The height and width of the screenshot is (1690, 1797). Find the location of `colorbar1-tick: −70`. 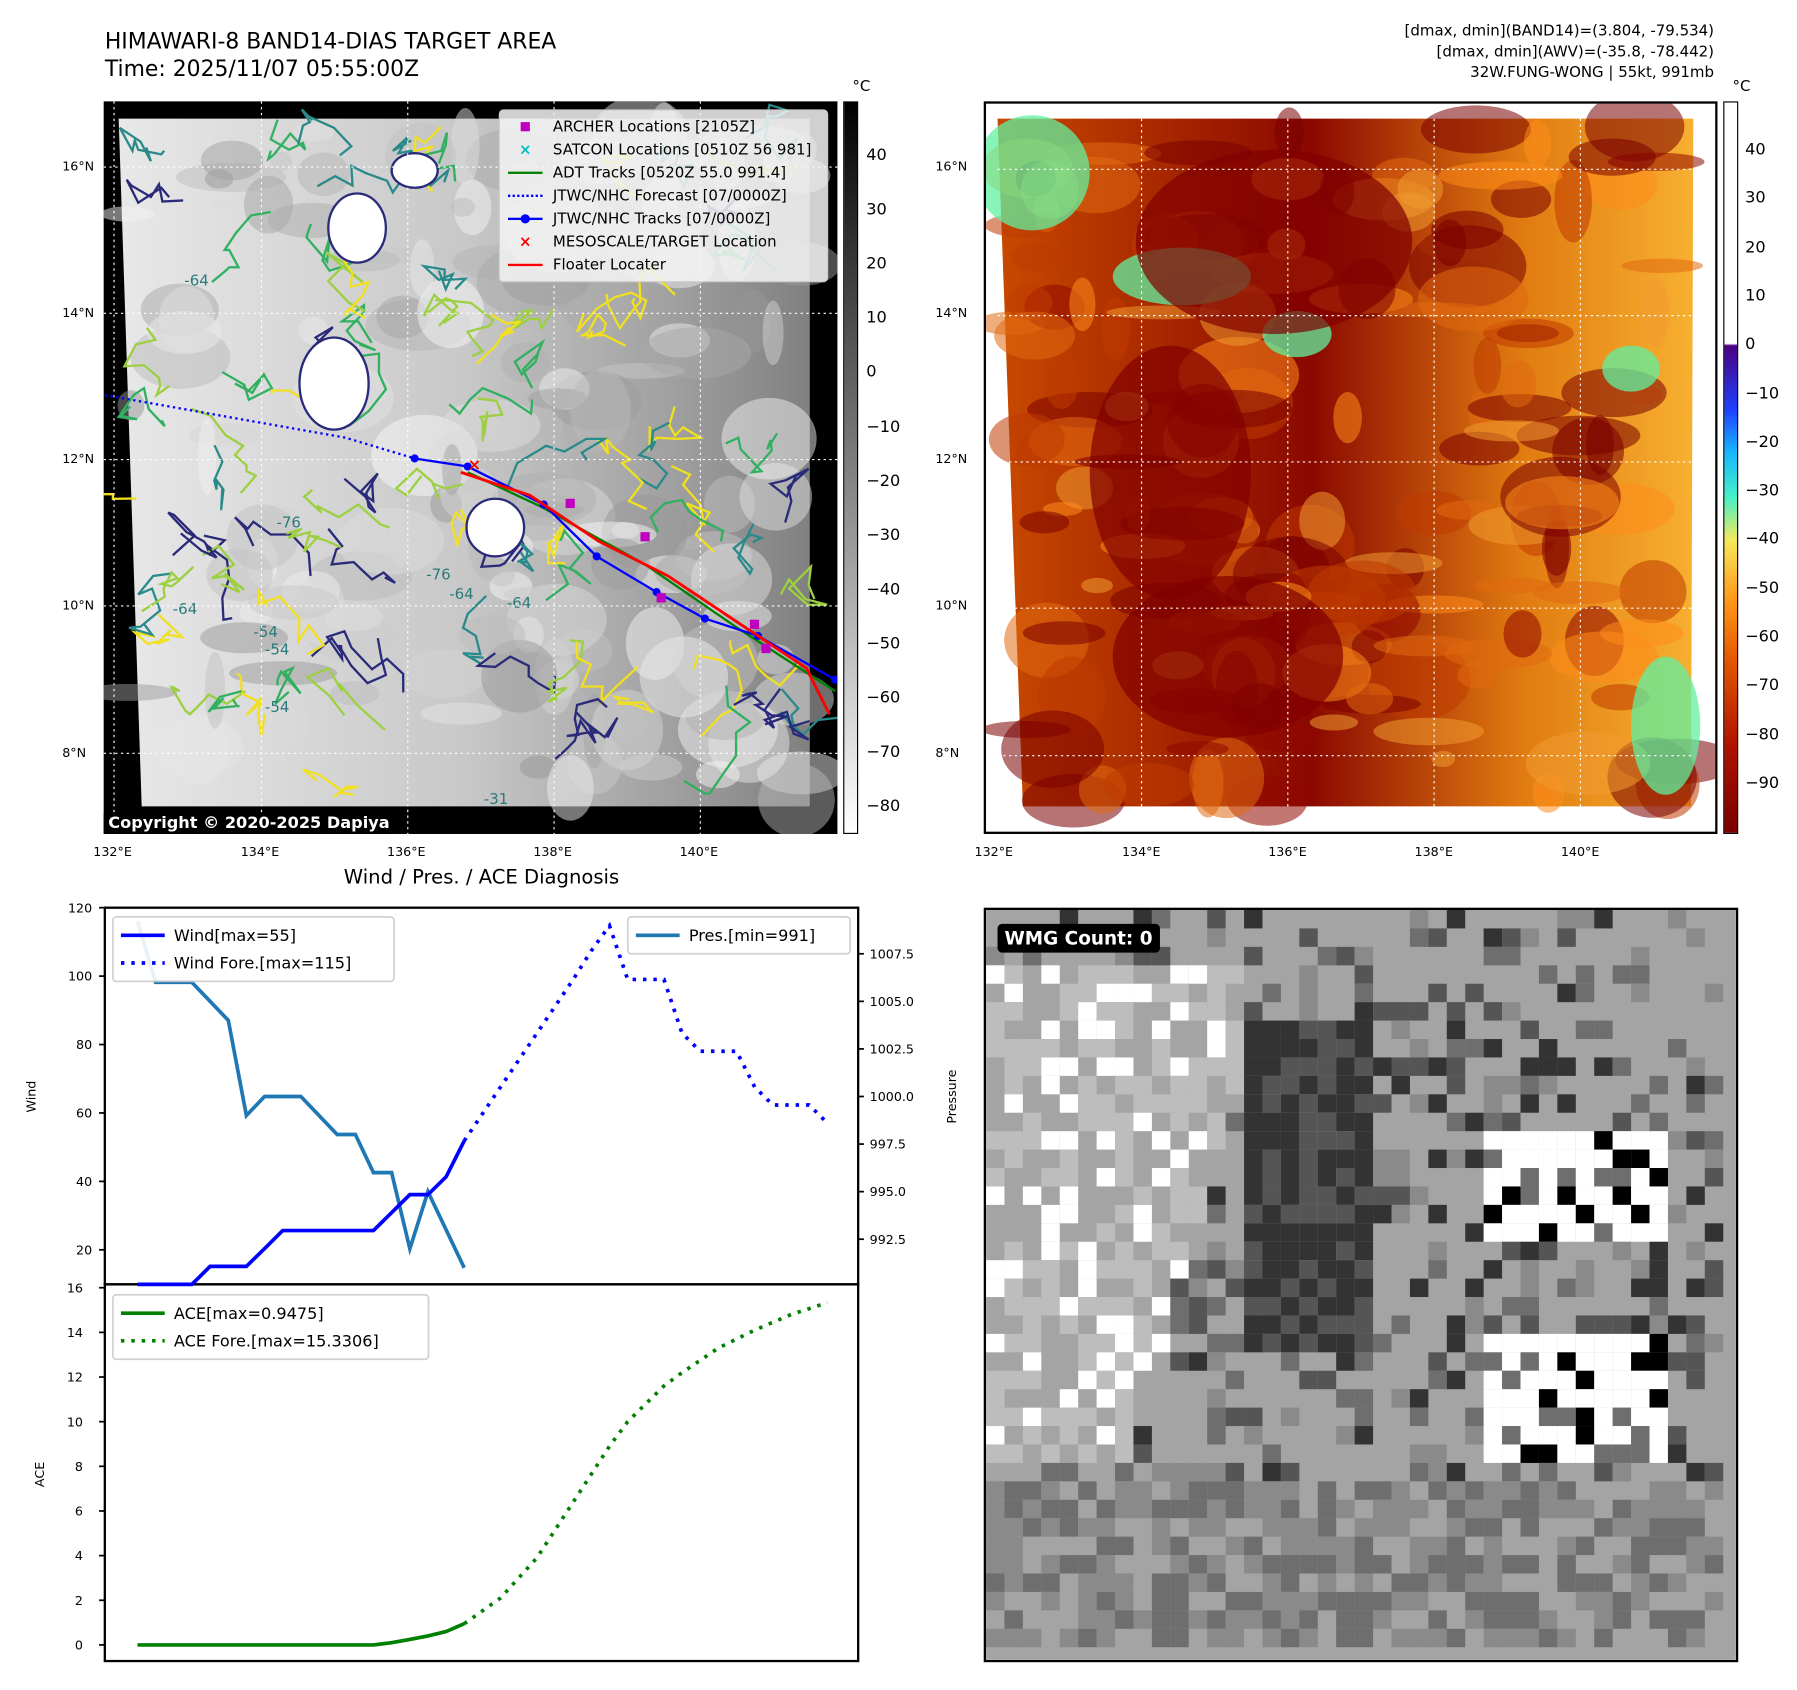

colorbar1-tick: −70 is located at coordinates (883, 752).